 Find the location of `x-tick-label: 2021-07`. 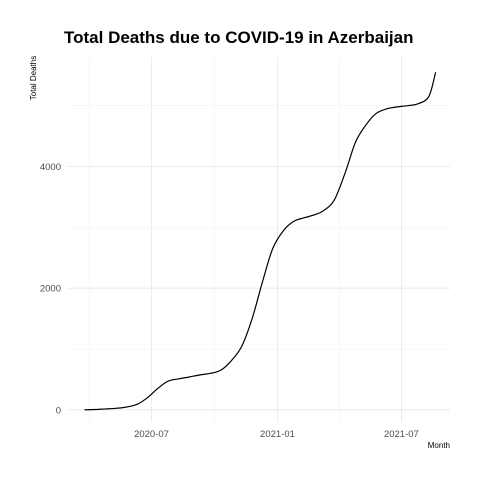

x-tick-label: 2021-07 is located at coordinates (401, 434).